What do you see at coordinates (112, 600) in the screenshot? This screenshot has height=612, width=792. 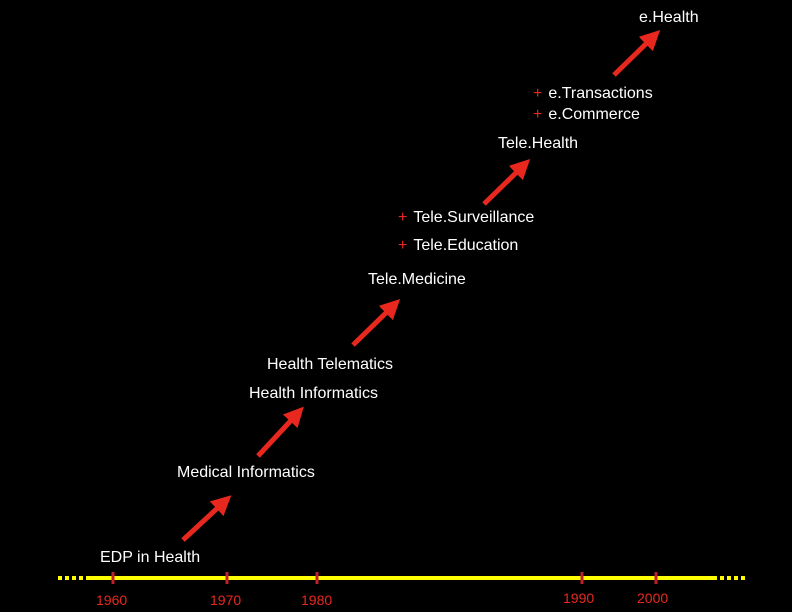 I see `year-1960: 1960` at bounding box center [112, 600].